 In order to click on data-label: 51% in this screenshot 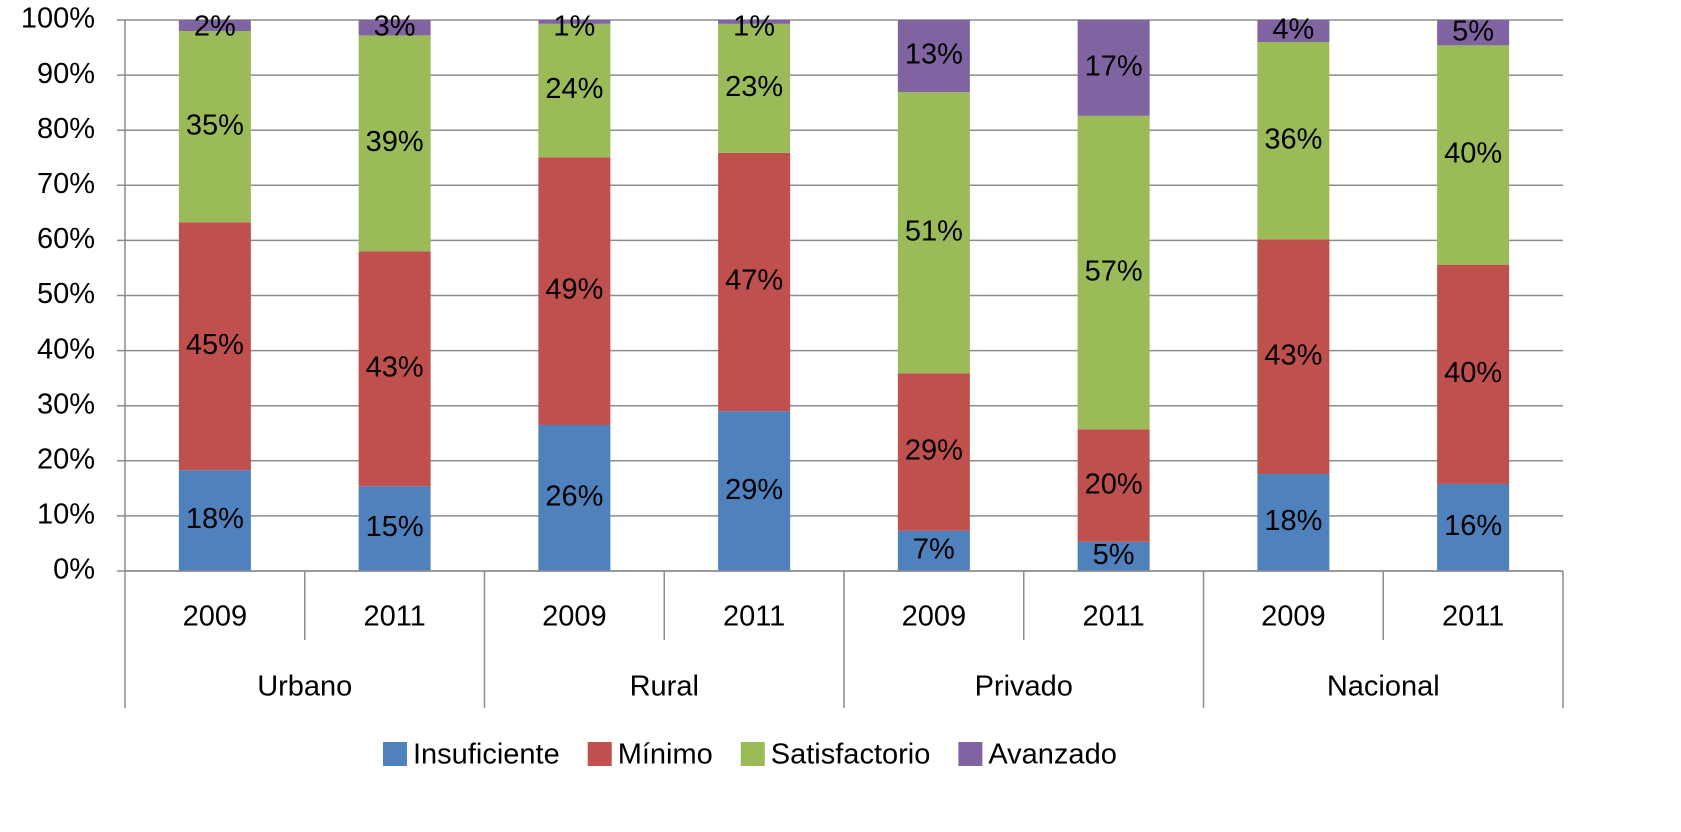, I will do `click(934, 231)`.